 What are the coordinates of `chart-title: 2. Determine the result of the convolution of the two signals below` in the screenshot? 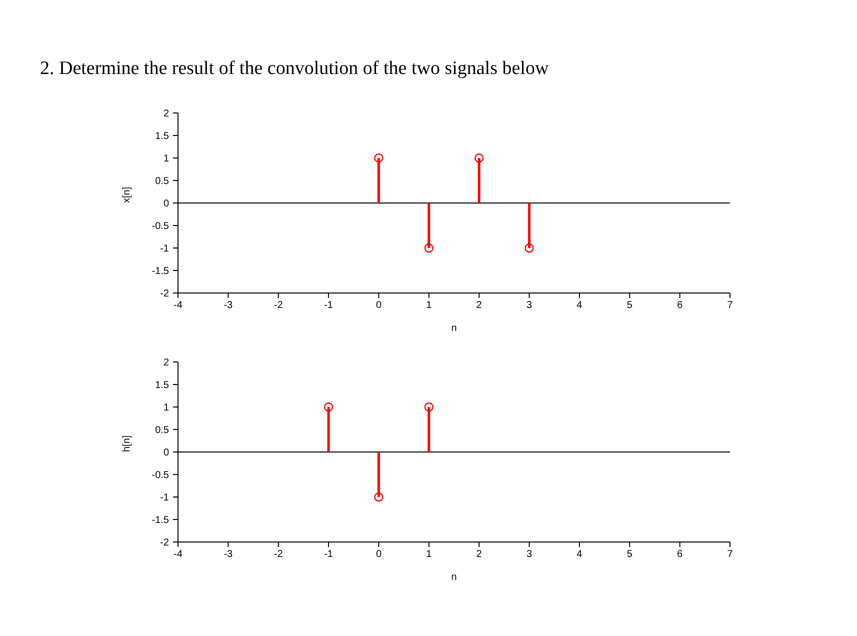 It's located at (294, 69).